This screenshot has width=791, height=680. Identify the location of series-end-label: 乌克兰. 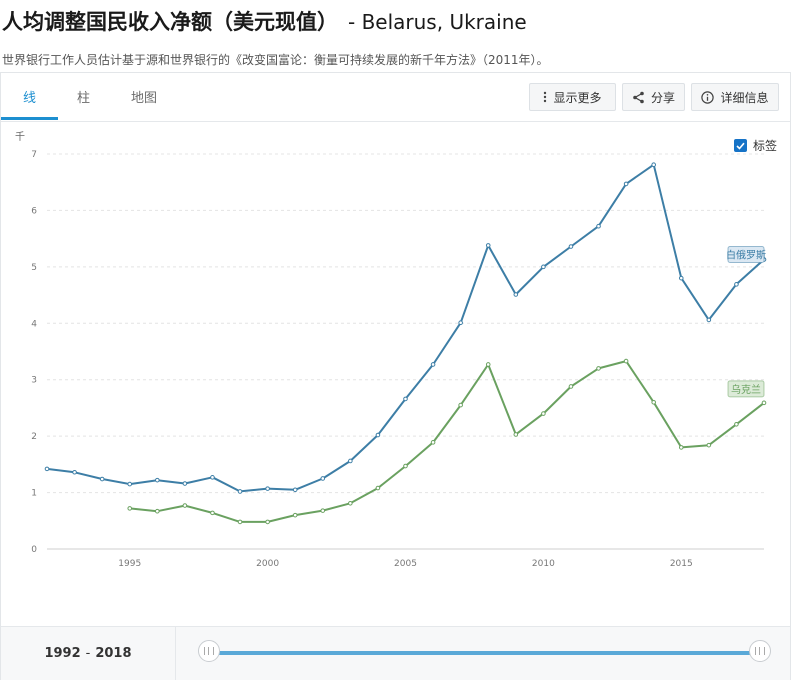
(746, 389).